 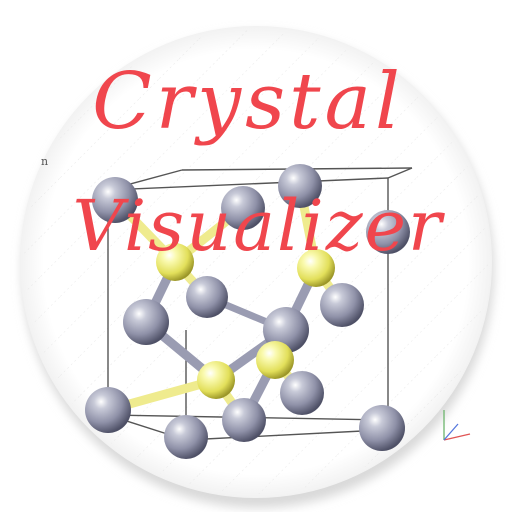 I want to click on title-line-2: Visualizer, so click(x=259, y=226).